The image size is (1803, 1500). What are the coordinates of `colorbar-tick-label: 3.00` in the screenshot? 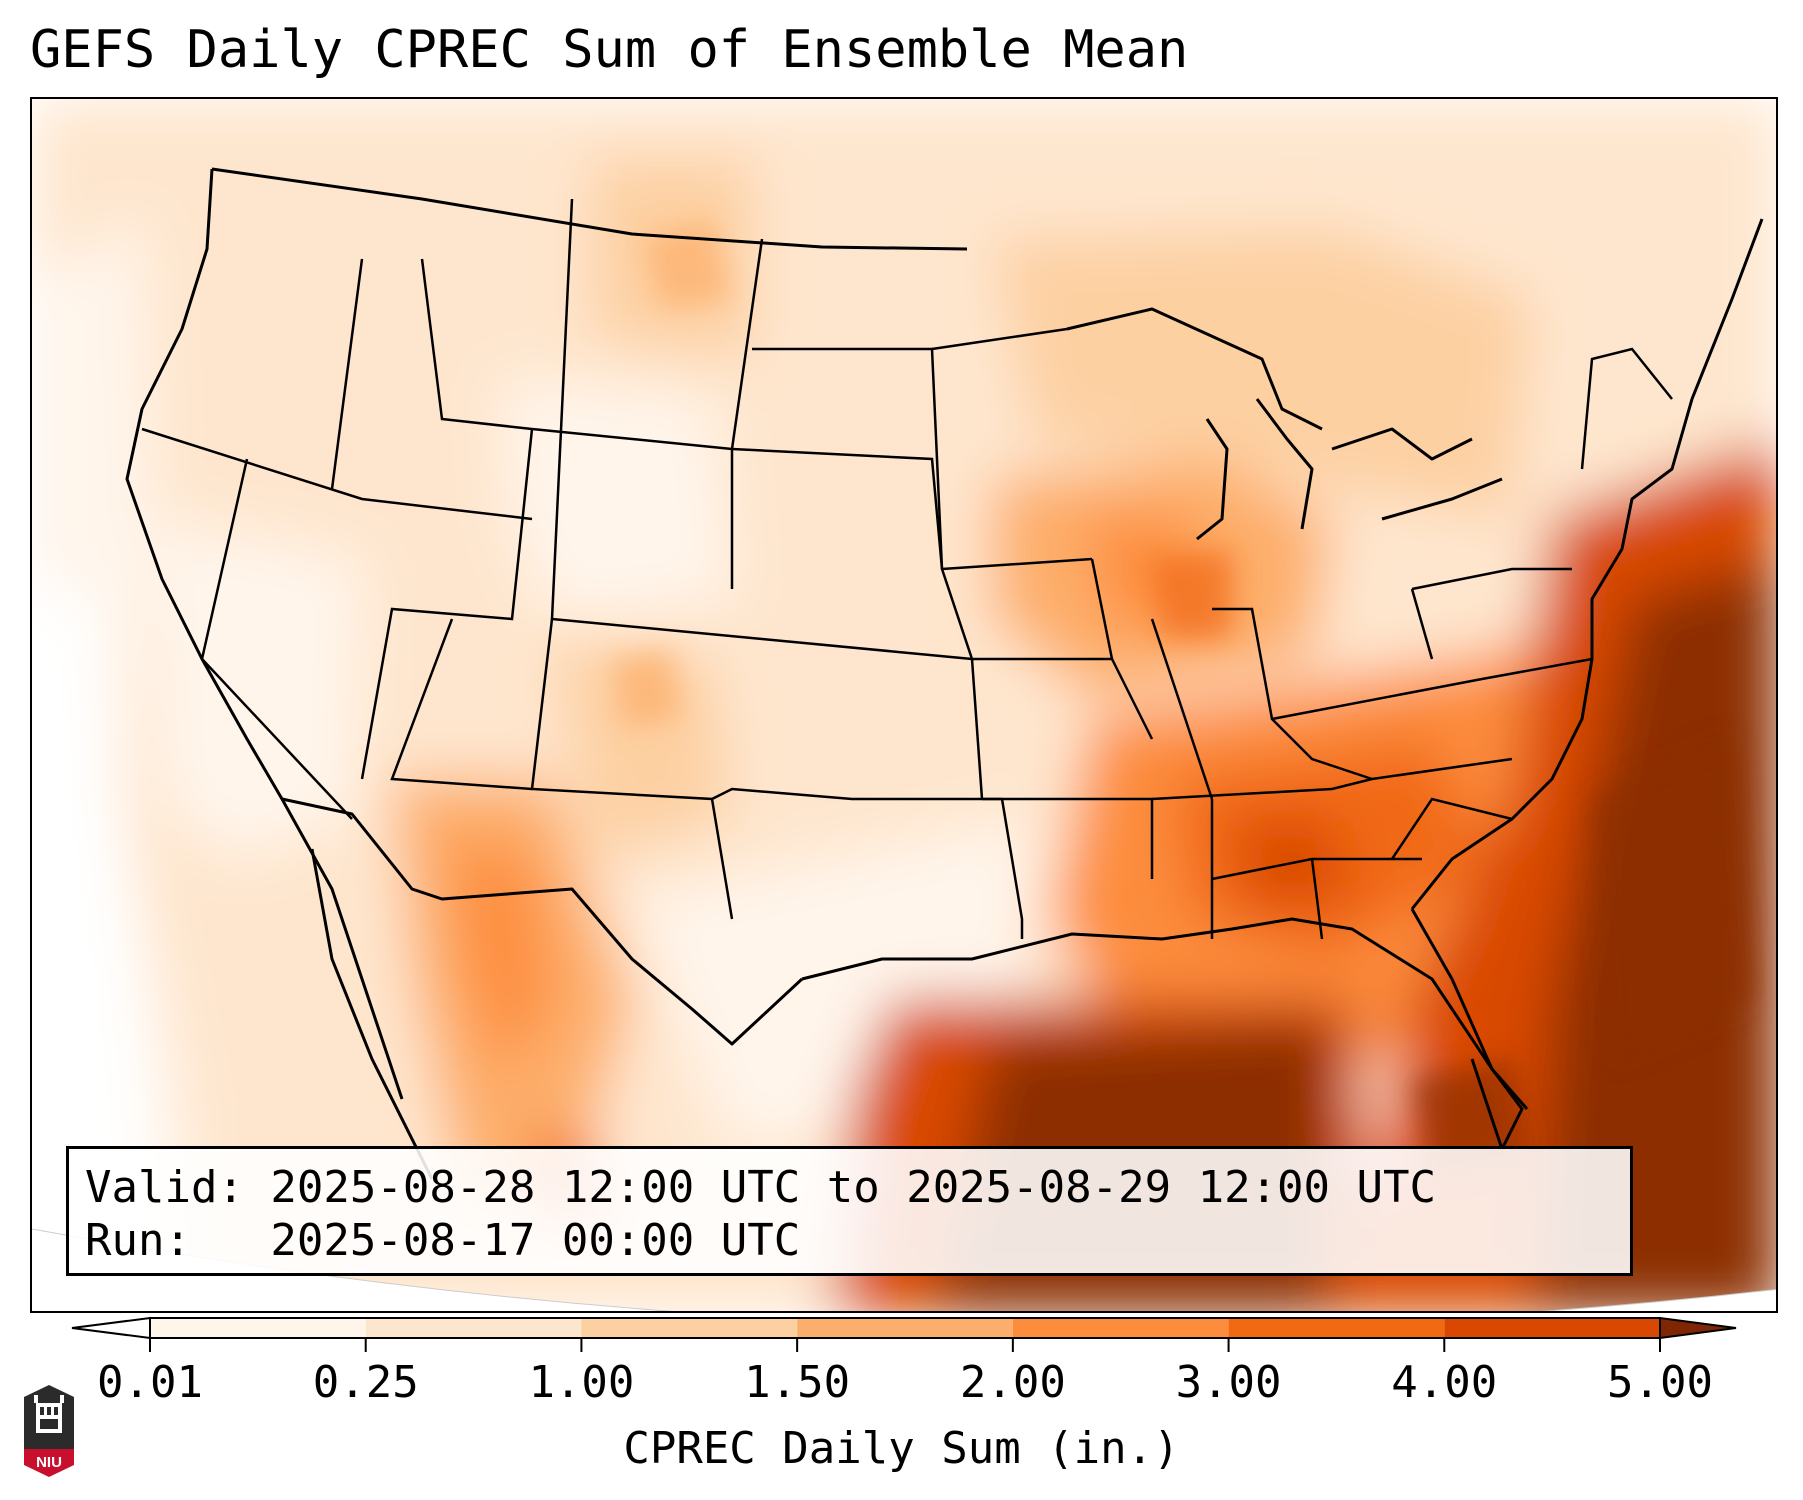 It's located at (1228, 1382).